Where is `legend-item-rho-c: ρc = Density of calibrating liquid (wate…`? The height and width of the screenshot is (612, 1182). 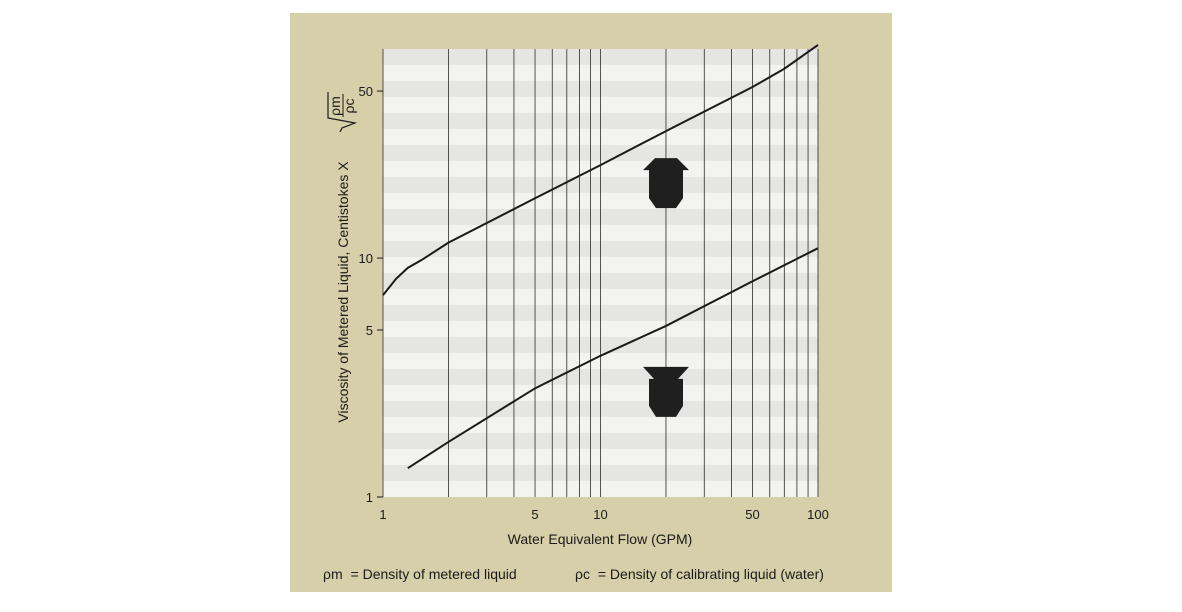 legend-item-rho-c: ρc = Density of calibrating liquid (wate… is located at coordinates (699, 574).